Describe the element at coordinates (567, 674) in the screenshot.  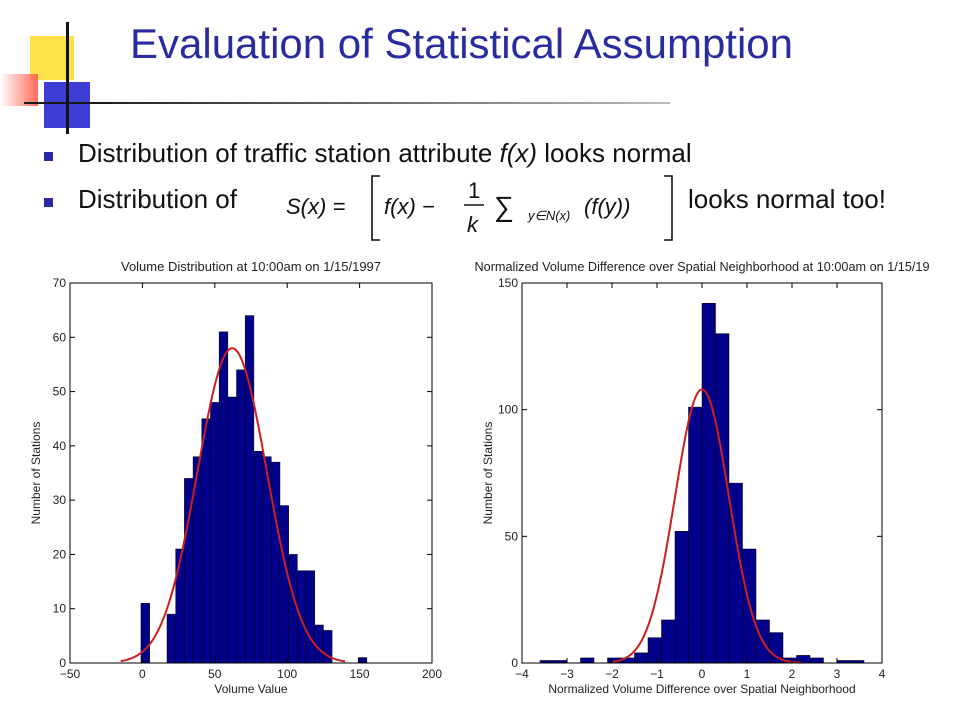
I see `x-tick-label: −3` at that location.